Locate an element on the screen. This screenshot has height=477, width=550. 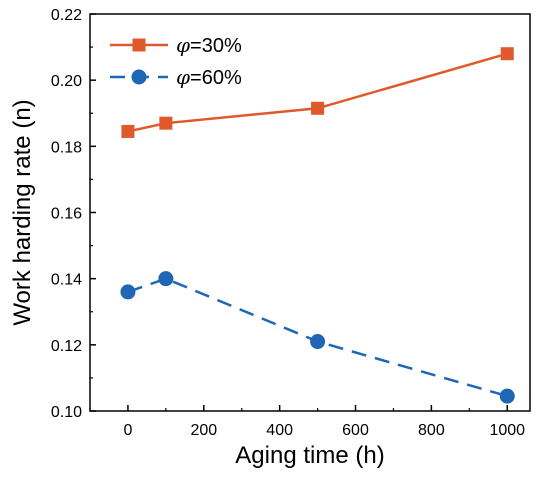
legend-label: φ=30% is located at coordinates (209, 45).